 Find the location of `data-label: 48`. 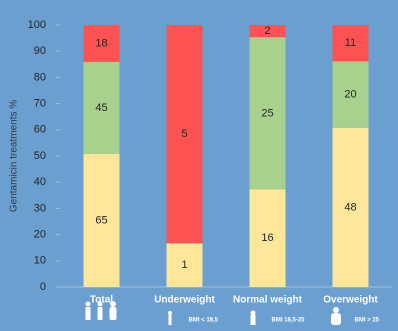

data-label: 48 is located at coordinates (350, 207).